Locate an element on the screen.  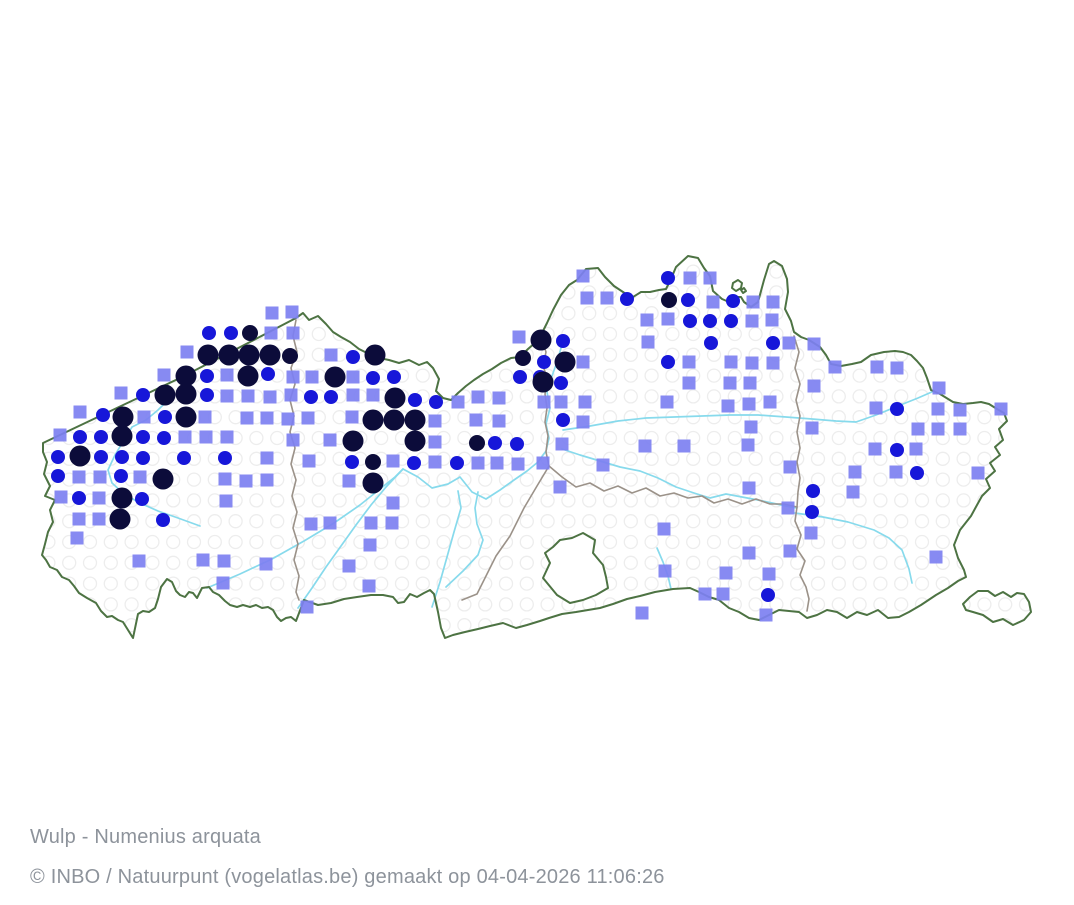
marker-circle_navy_medium is located at coordinates (373, 462).